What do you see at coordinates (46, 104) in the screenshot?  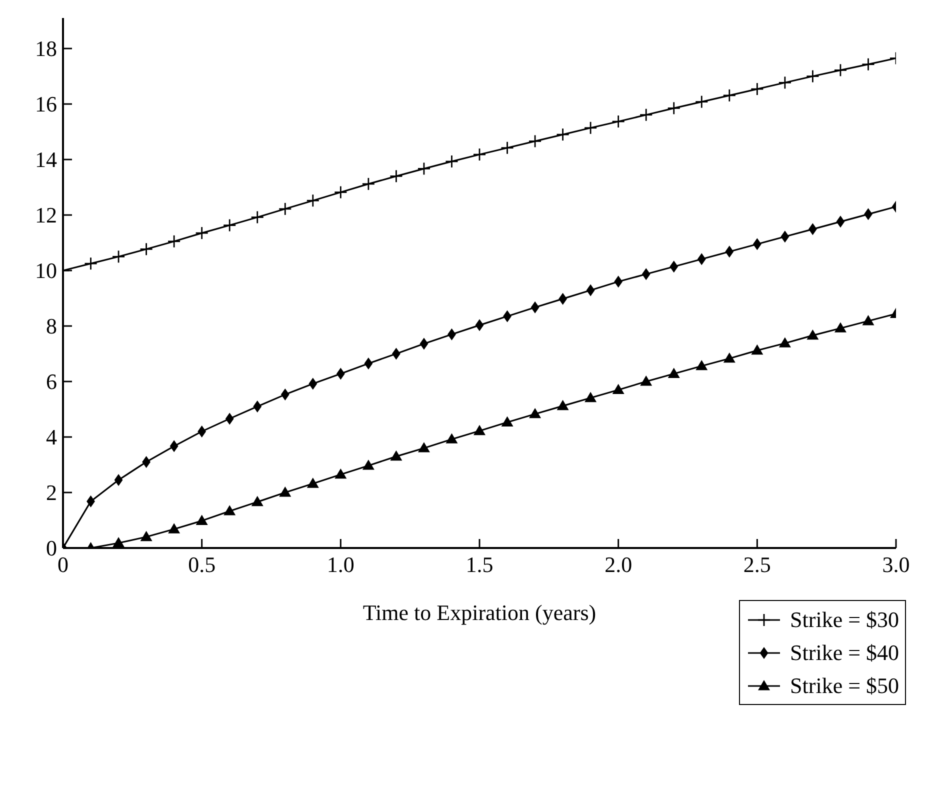 I see `y-tick-label: 16` at bounding box center [46, 104].